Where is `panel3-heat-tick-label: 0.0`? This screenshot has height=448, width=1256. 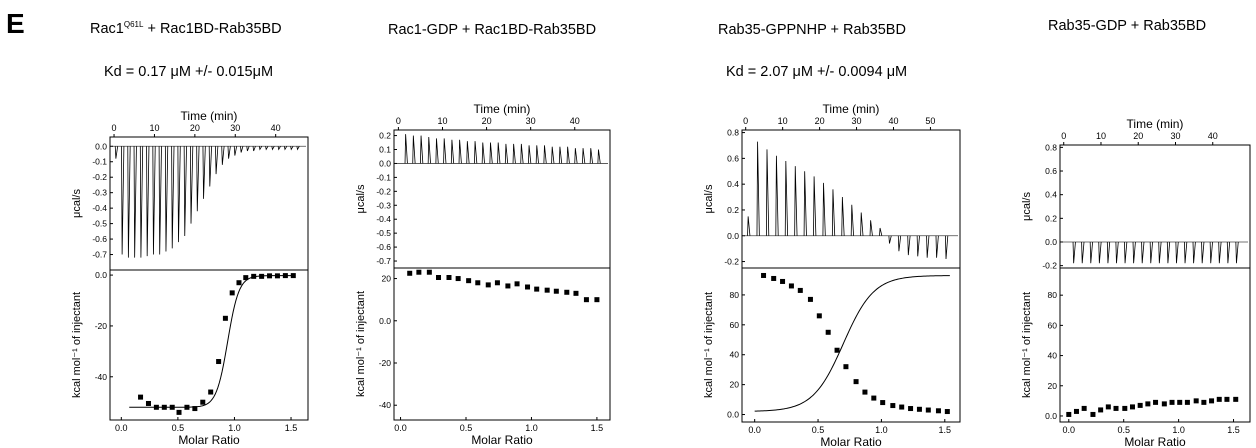
panel3-heat-tick-label: 0.0 is located at coordinates (733, 415).